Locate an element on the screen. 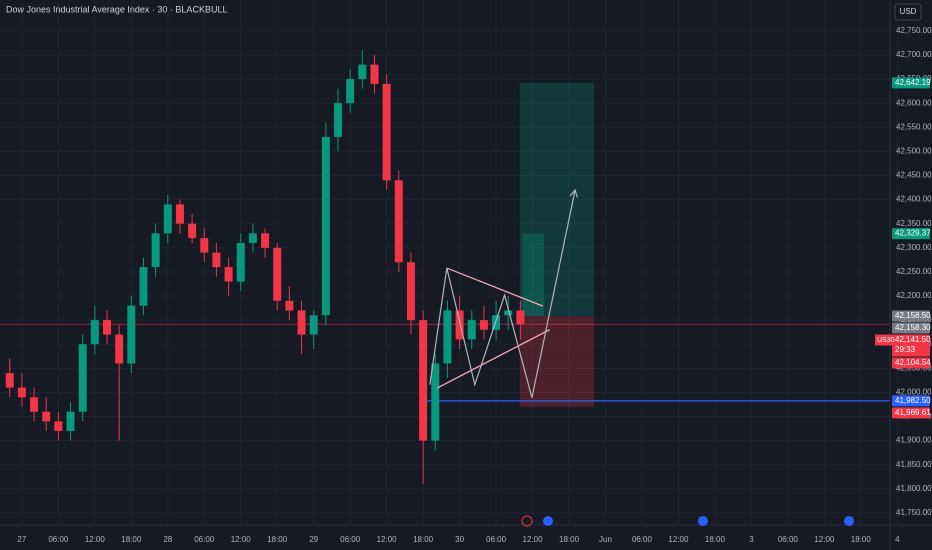 This screenshot has width=932, height=550. x-tick-label: Jun is located at coordinates (605, 539).